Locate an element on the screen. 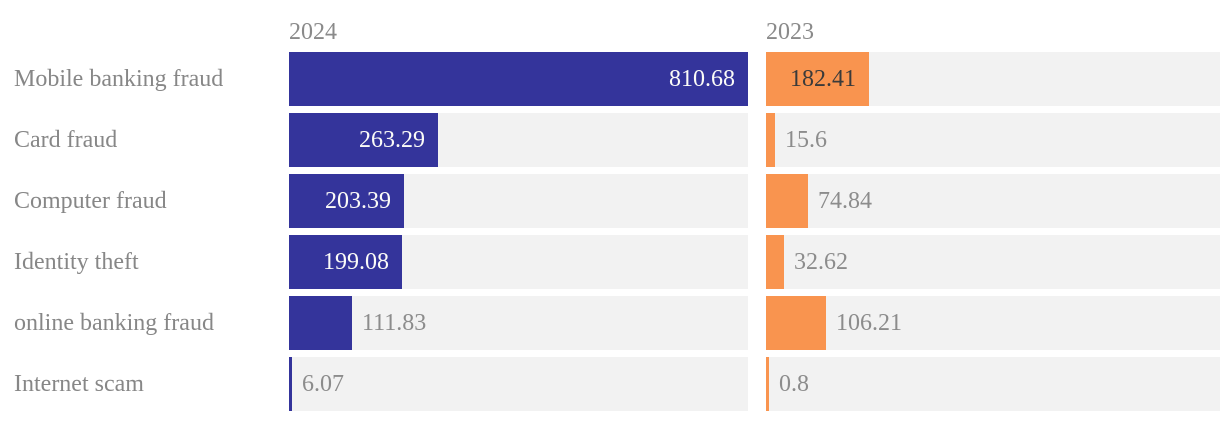  chart-row: online banking fraud 111.83 106.21 is located at coordinates (610, 323).